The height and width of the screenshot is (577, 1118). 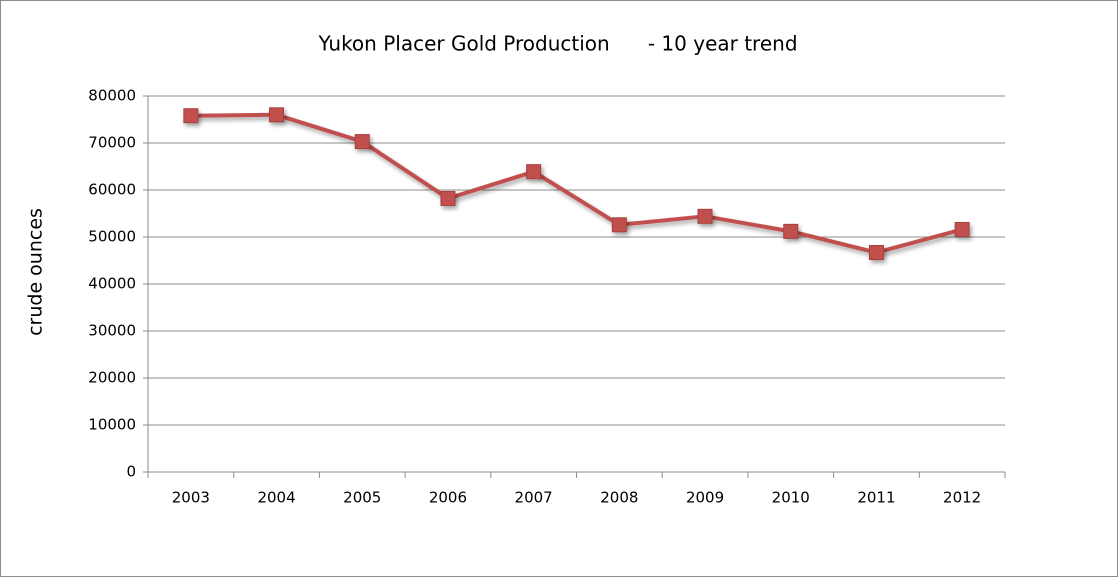 I want to click on y-tick-label: 10000, so click(x=112, y=425).